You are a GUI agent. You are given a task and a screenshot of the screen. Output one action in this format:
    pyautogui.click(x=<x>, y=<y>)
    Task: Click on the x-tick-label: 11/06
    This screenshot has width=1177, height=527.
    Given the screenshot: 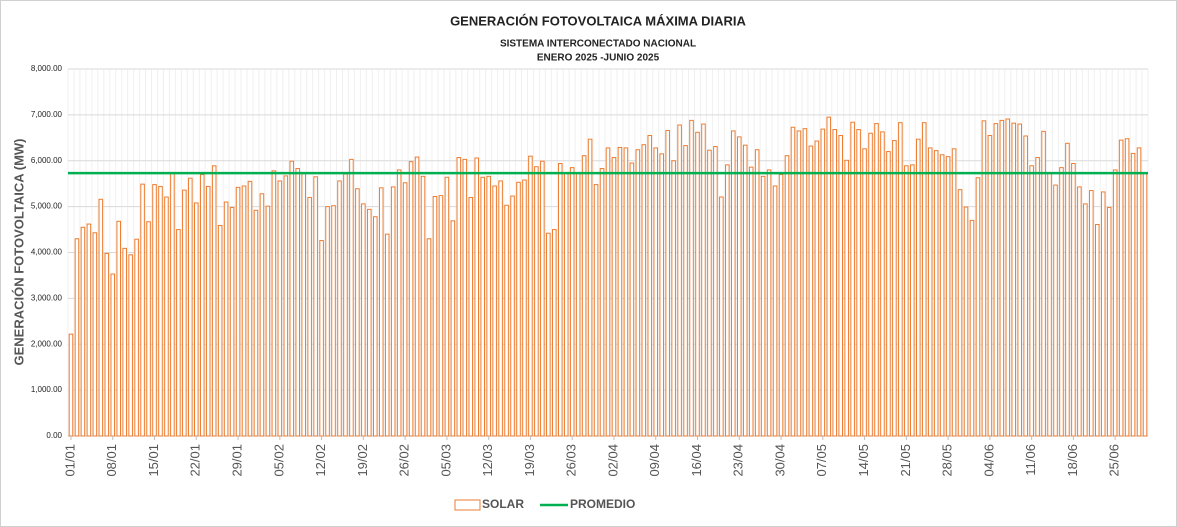 What is the action you would take?
    pyautogui.click(x=1030, y=460)
    